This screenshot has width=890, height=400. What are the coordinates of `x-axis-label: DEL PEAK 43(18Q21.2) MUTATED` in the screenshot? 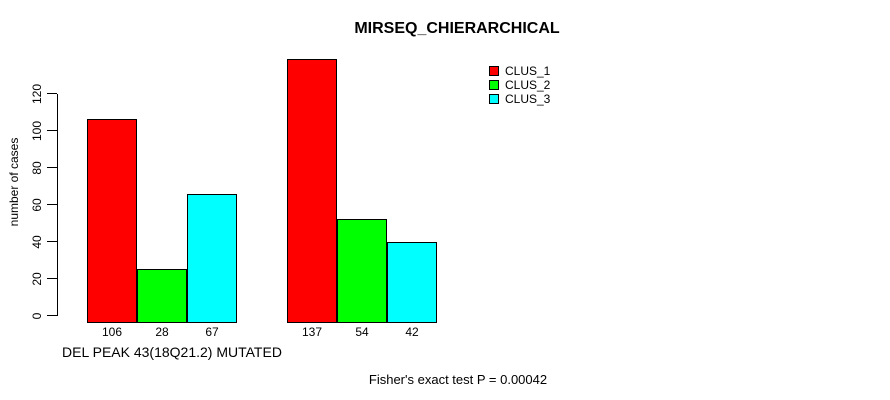 It's located at (172, 352).